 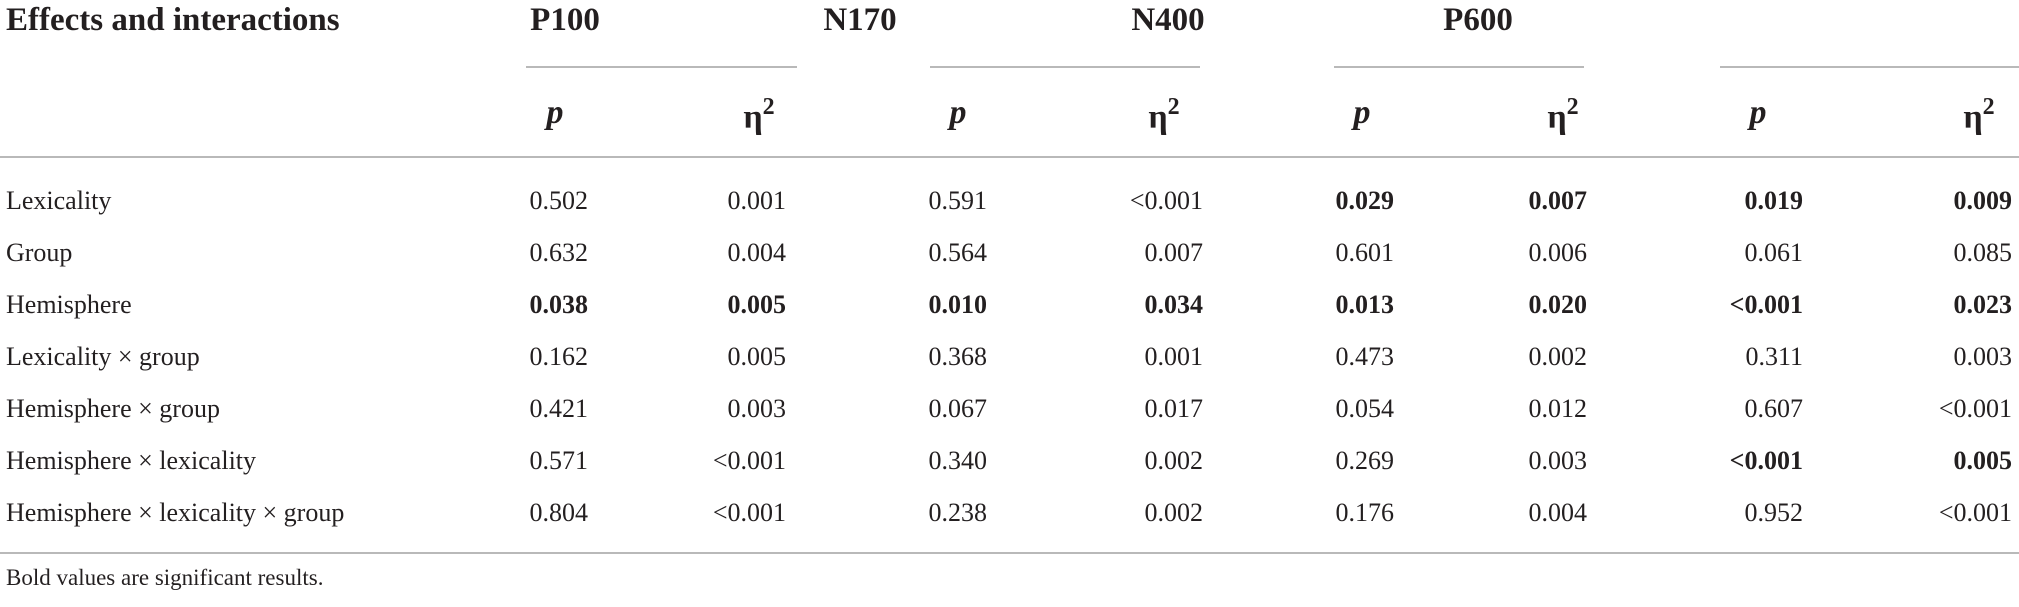 I want to click on row-label: Hemisphere, so click(x=69, y=304).